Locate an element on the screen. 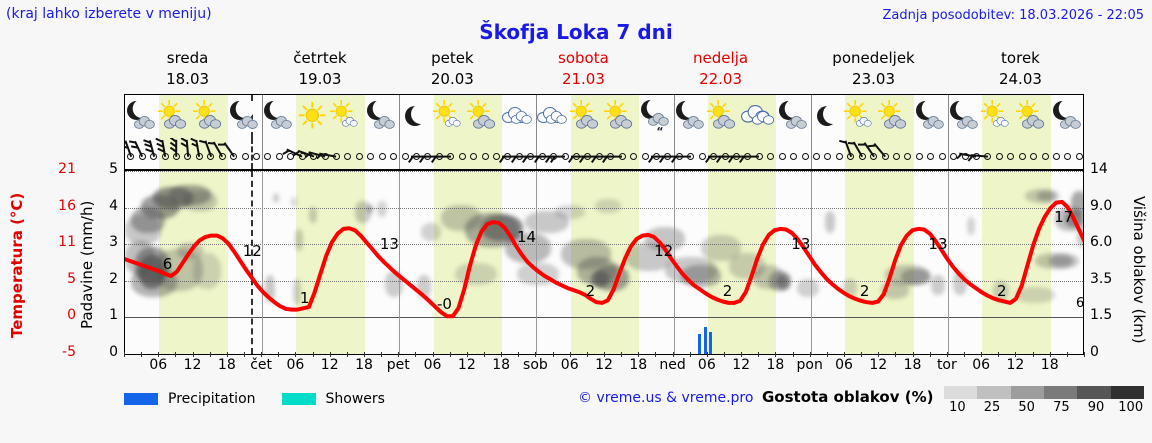 The image size is (1152, 443). weather-icon-sun-cloud-small is located at coordinates (862, 117).